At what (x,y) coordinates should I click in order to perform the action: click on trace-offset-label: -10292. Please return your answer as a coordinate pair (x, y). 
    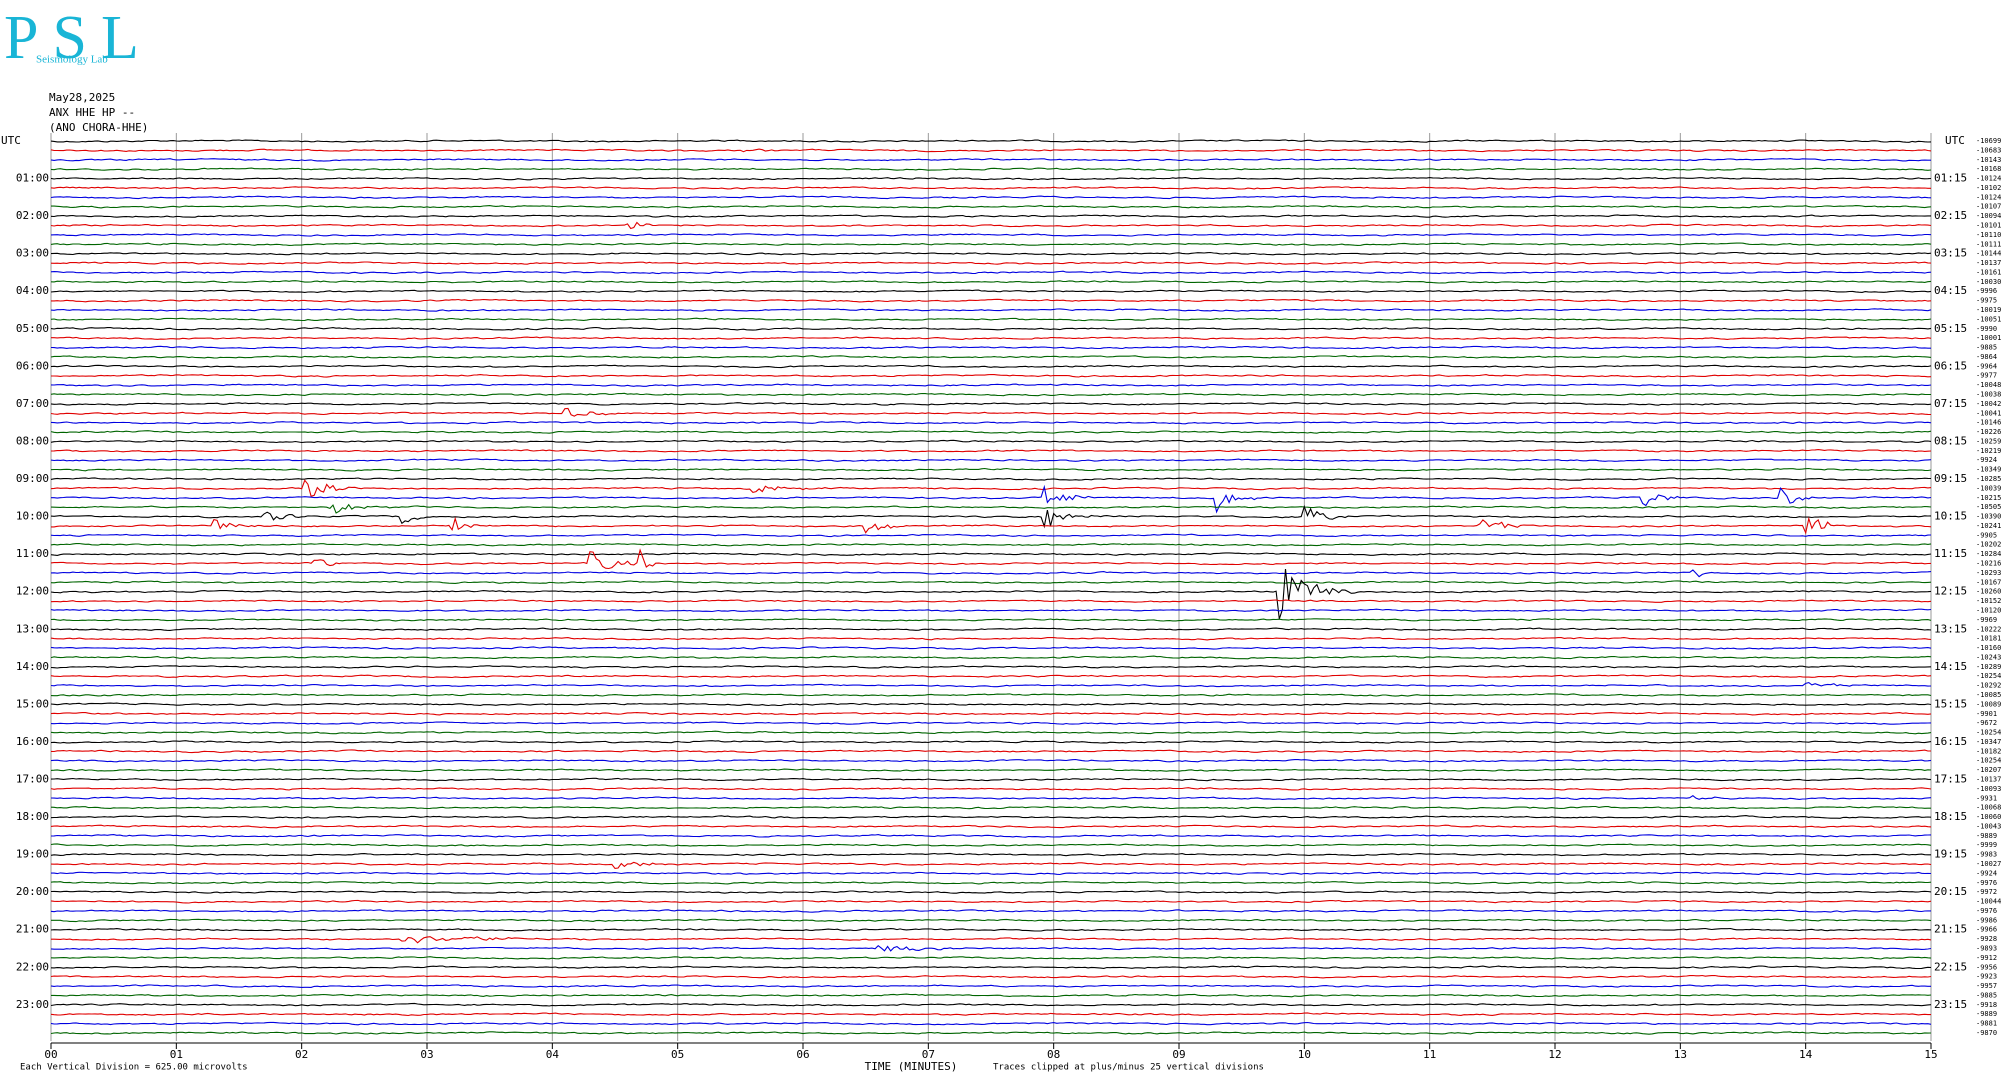
    Looking at the image, I should click on (1988, 686).